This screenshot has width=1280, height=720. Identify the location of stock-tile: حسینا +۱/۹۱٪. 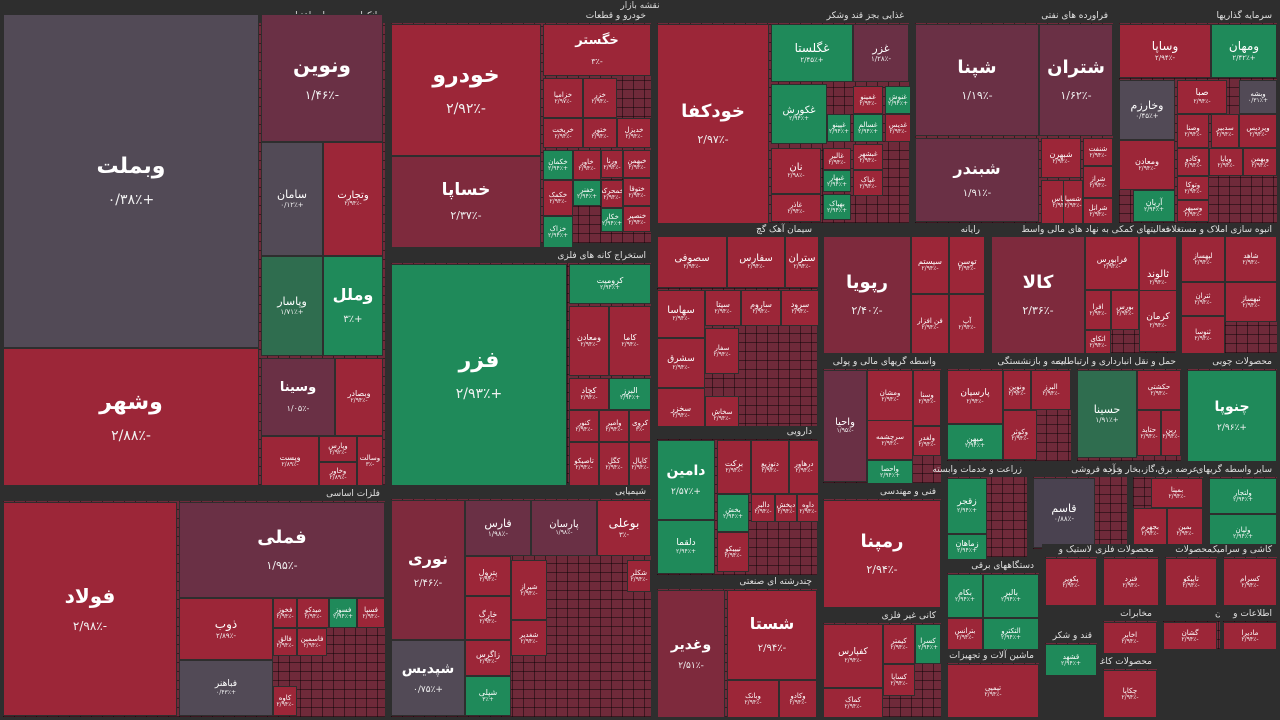
(1107, 414).